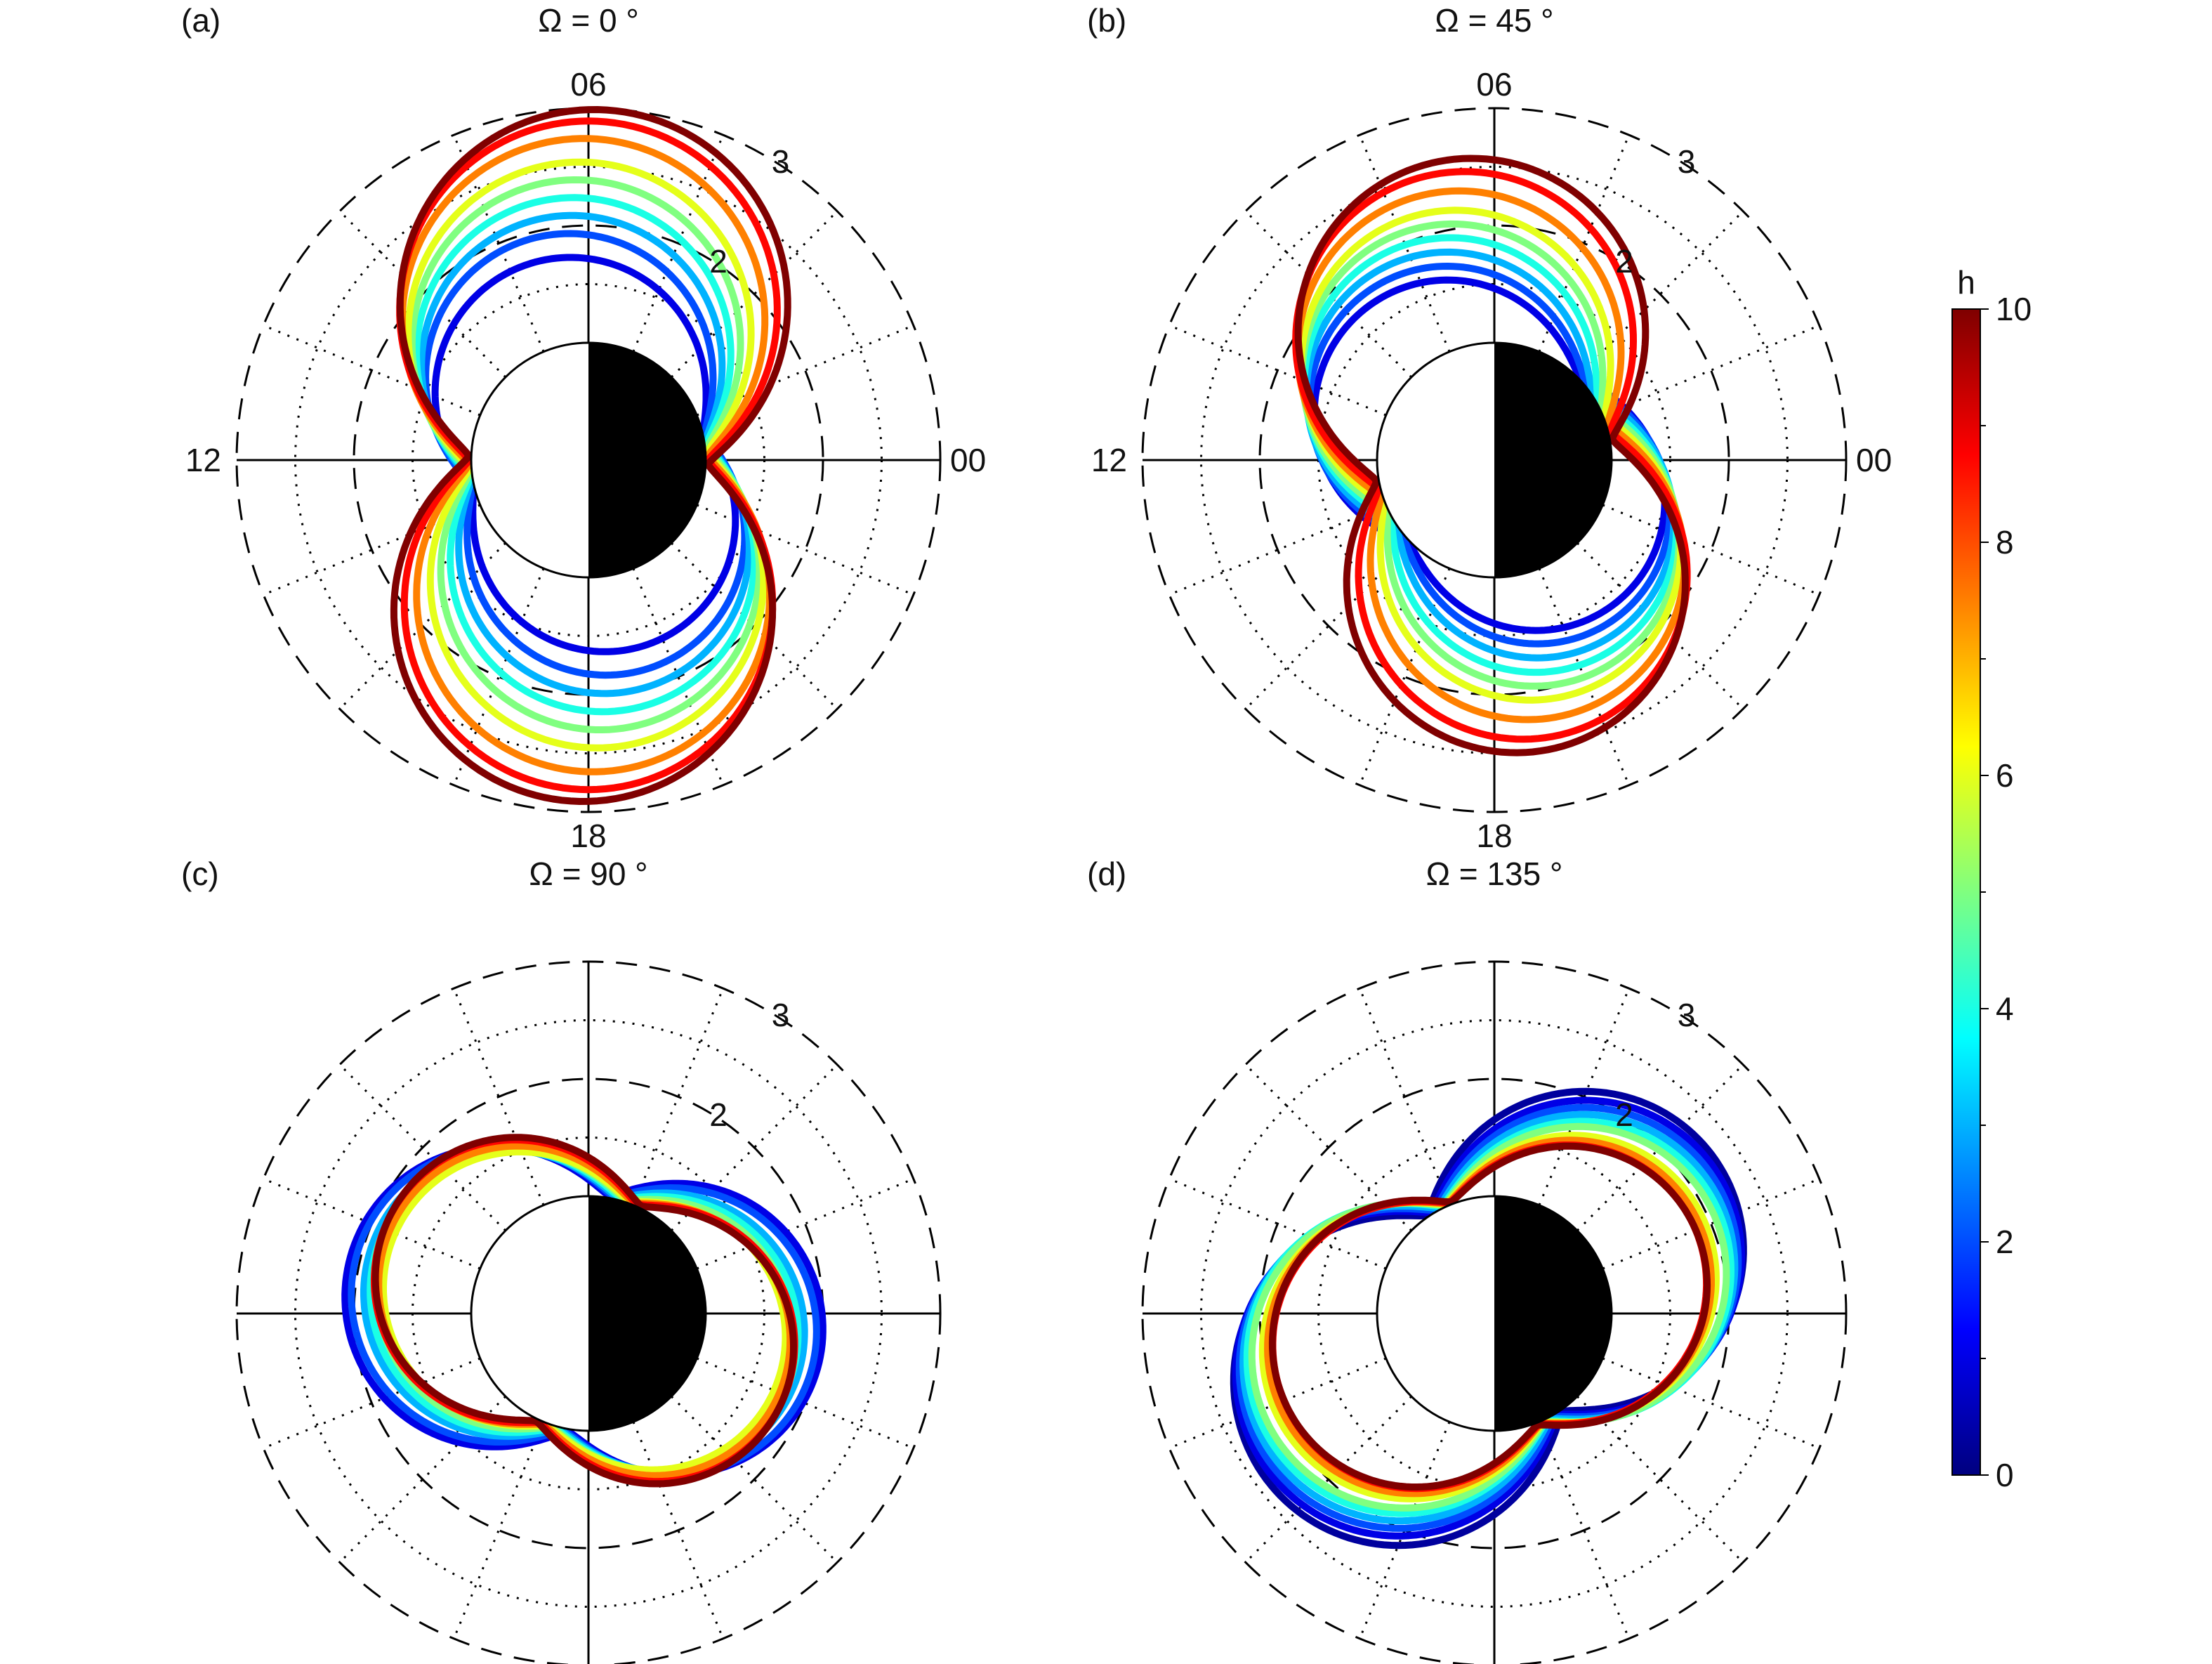 Image resolution: width=2212 pixels, height=1664 pixels. What do you see at coordinates (1966, 892) in the screenshot?
I see `colorbar-gradient` at bounding box center [1966, 892].